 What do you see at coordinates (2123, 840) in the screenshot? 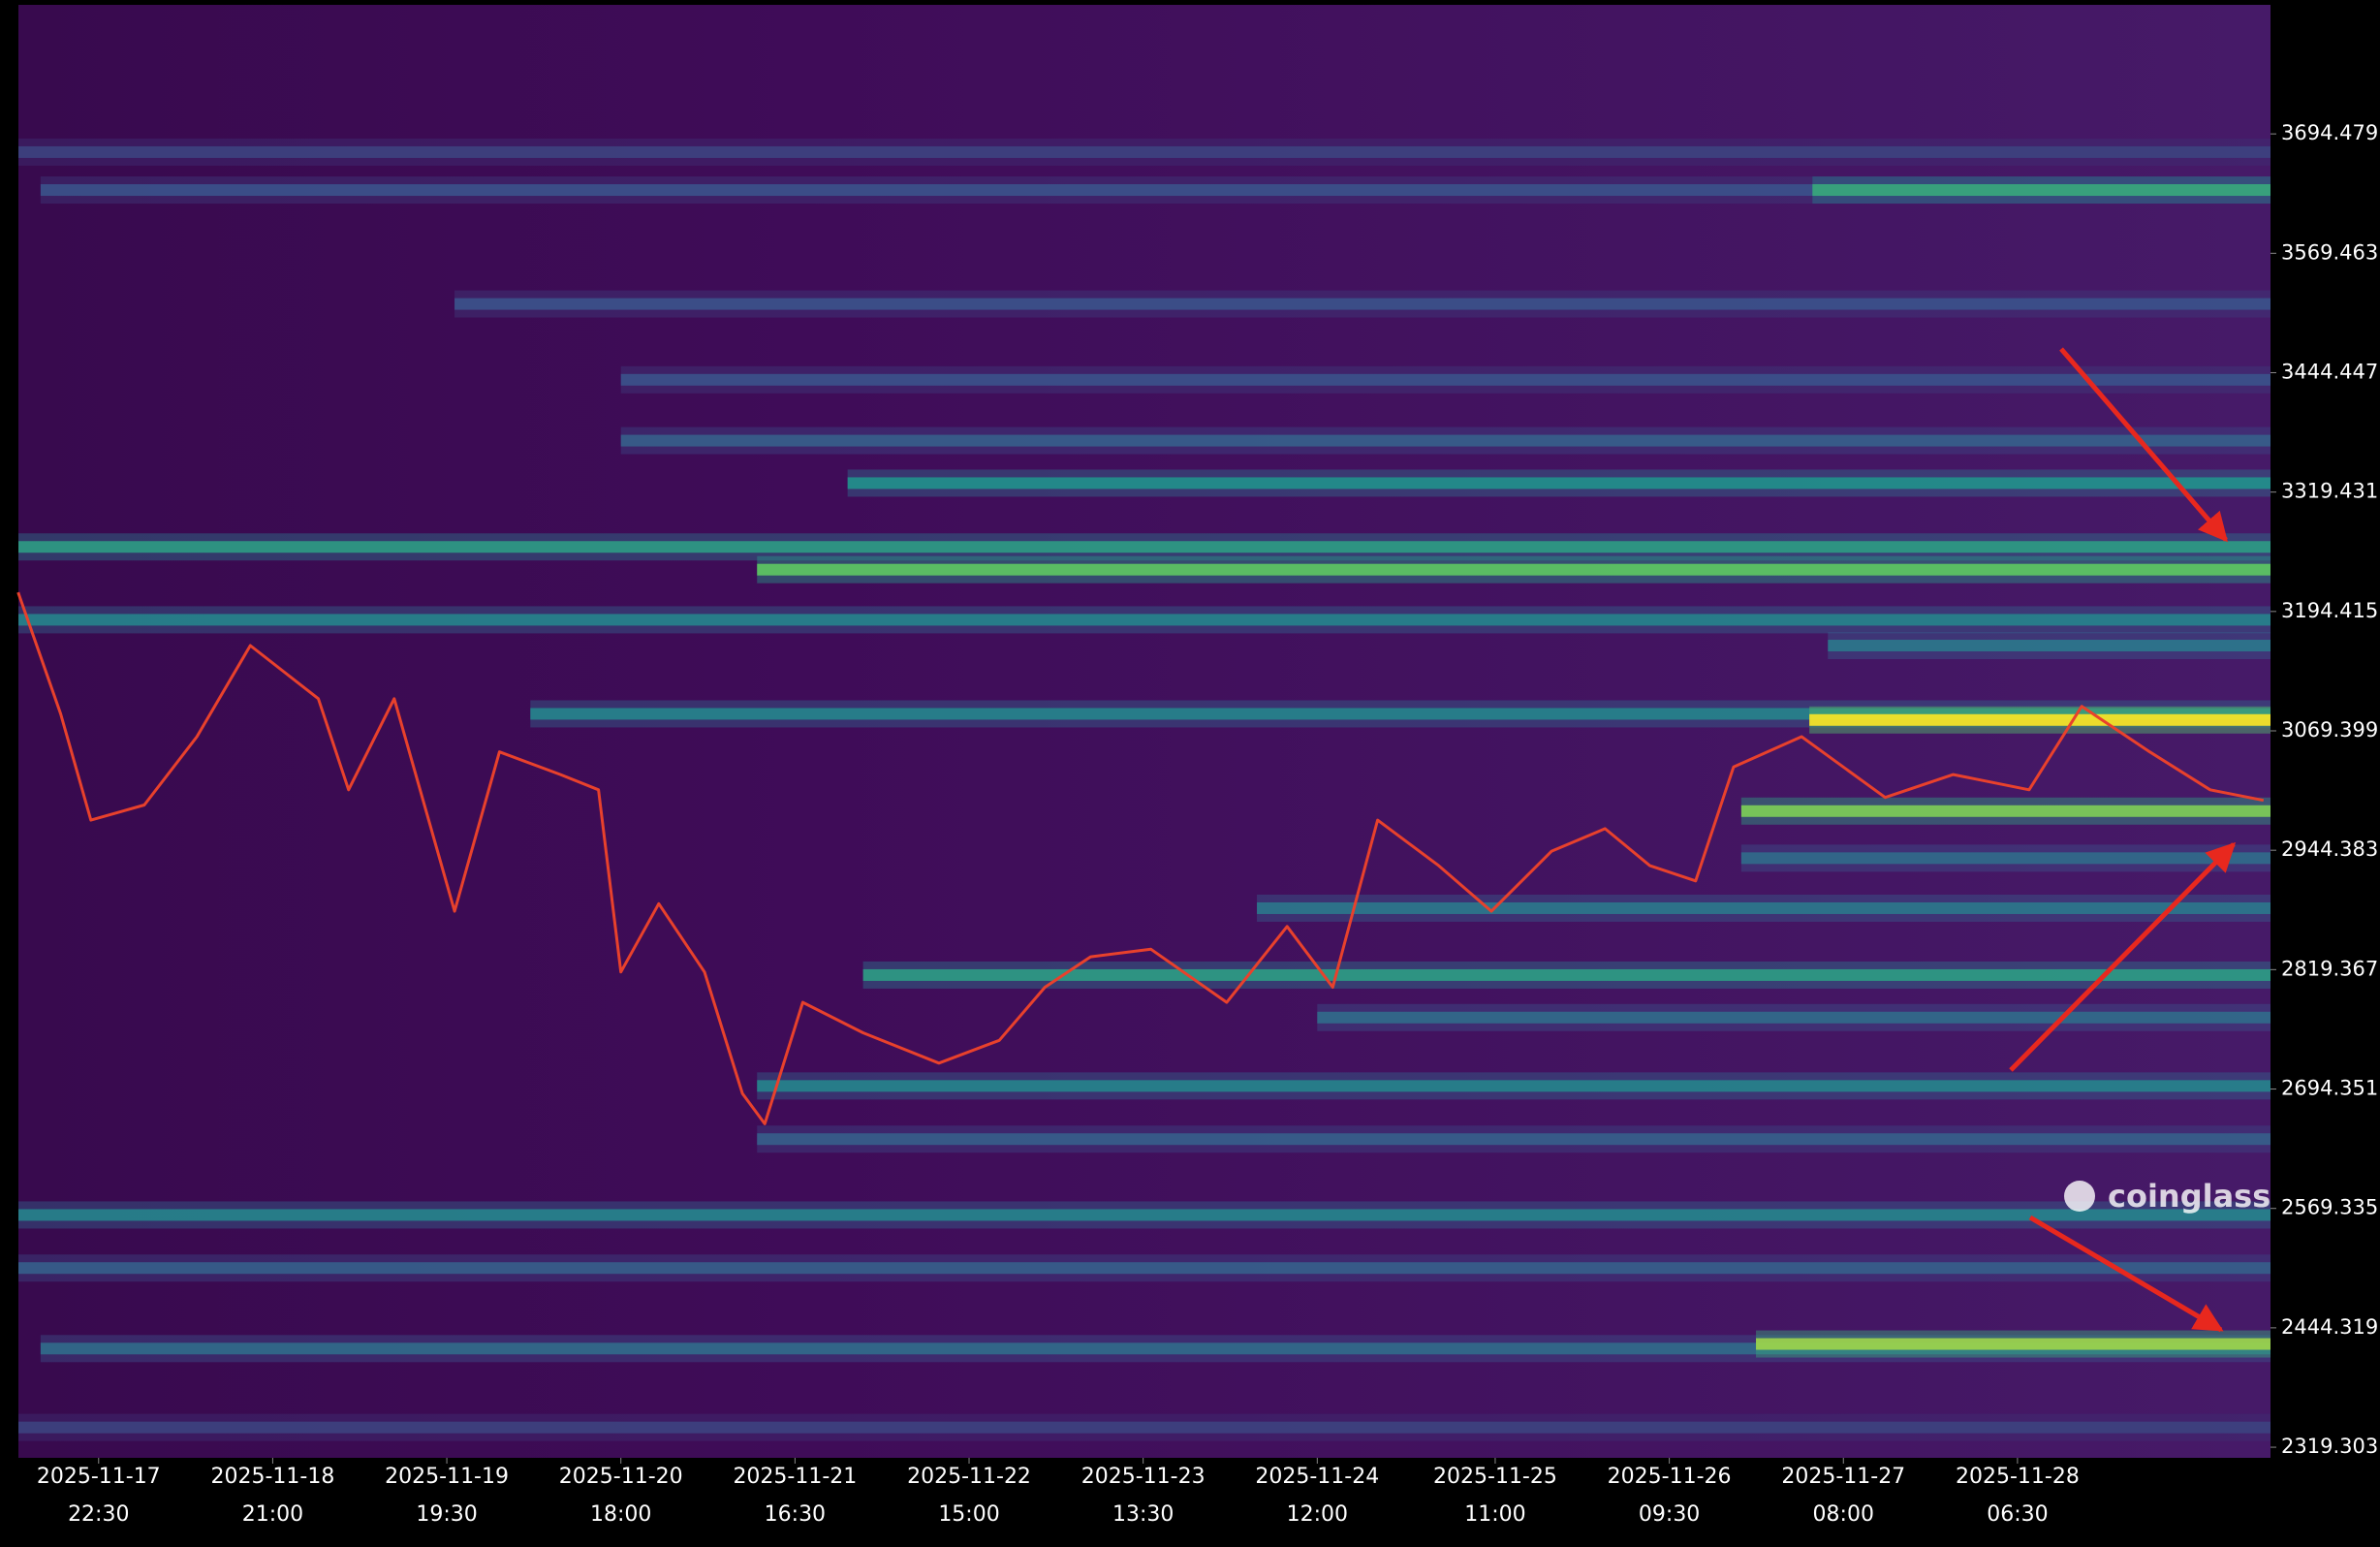
I see `annotation-arrows` at bounding box center [2123, 840].